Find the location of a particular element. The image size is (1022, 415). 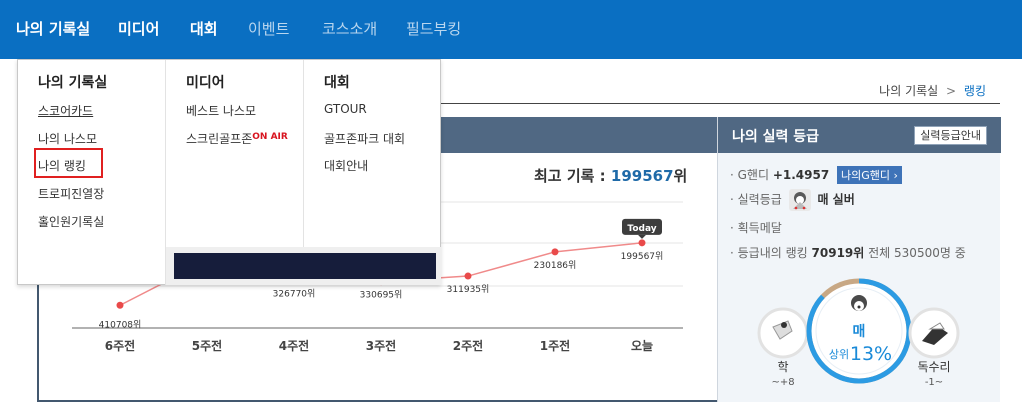

top-percent-value: 13% is located at coordinates (871, 354).